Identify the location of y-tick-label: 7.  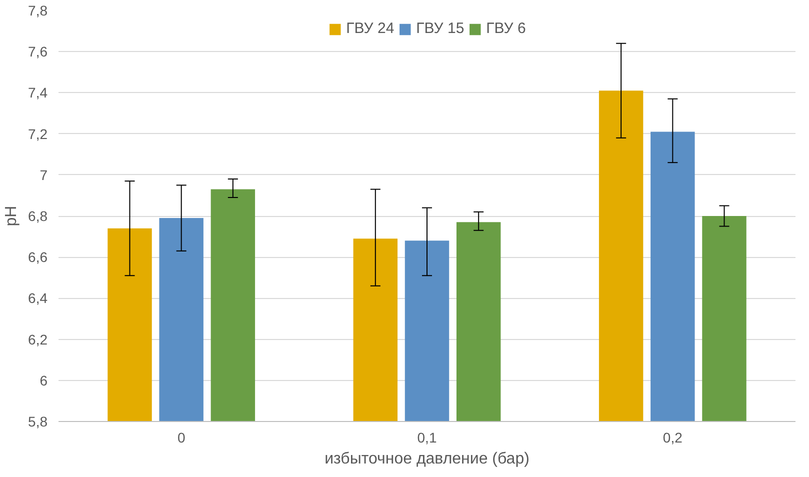
(44, 174).